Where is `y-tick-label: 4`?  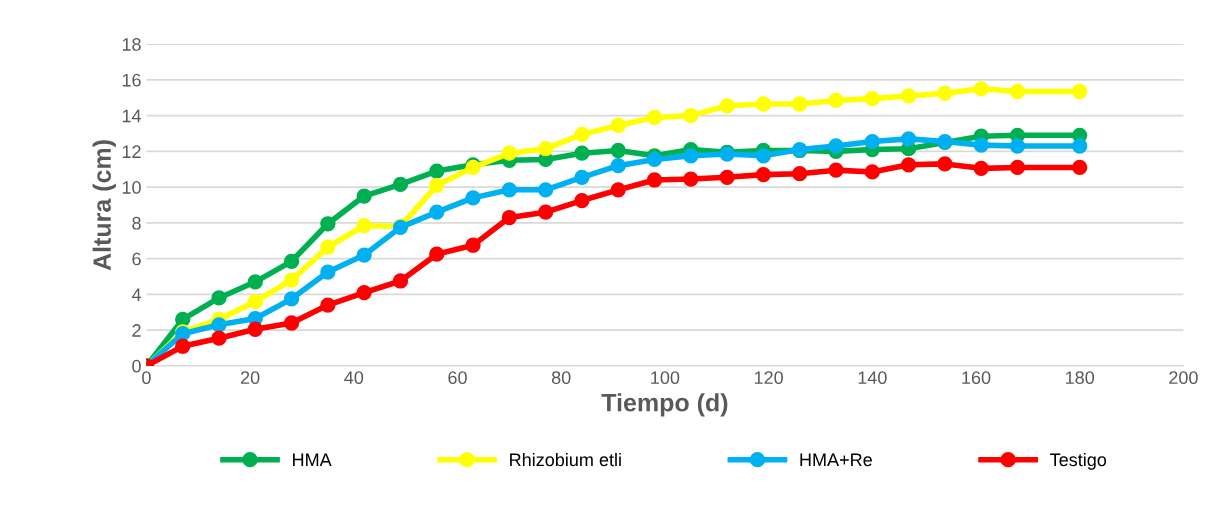
y-tick-label: 4 is located at coordinates (136, 294).